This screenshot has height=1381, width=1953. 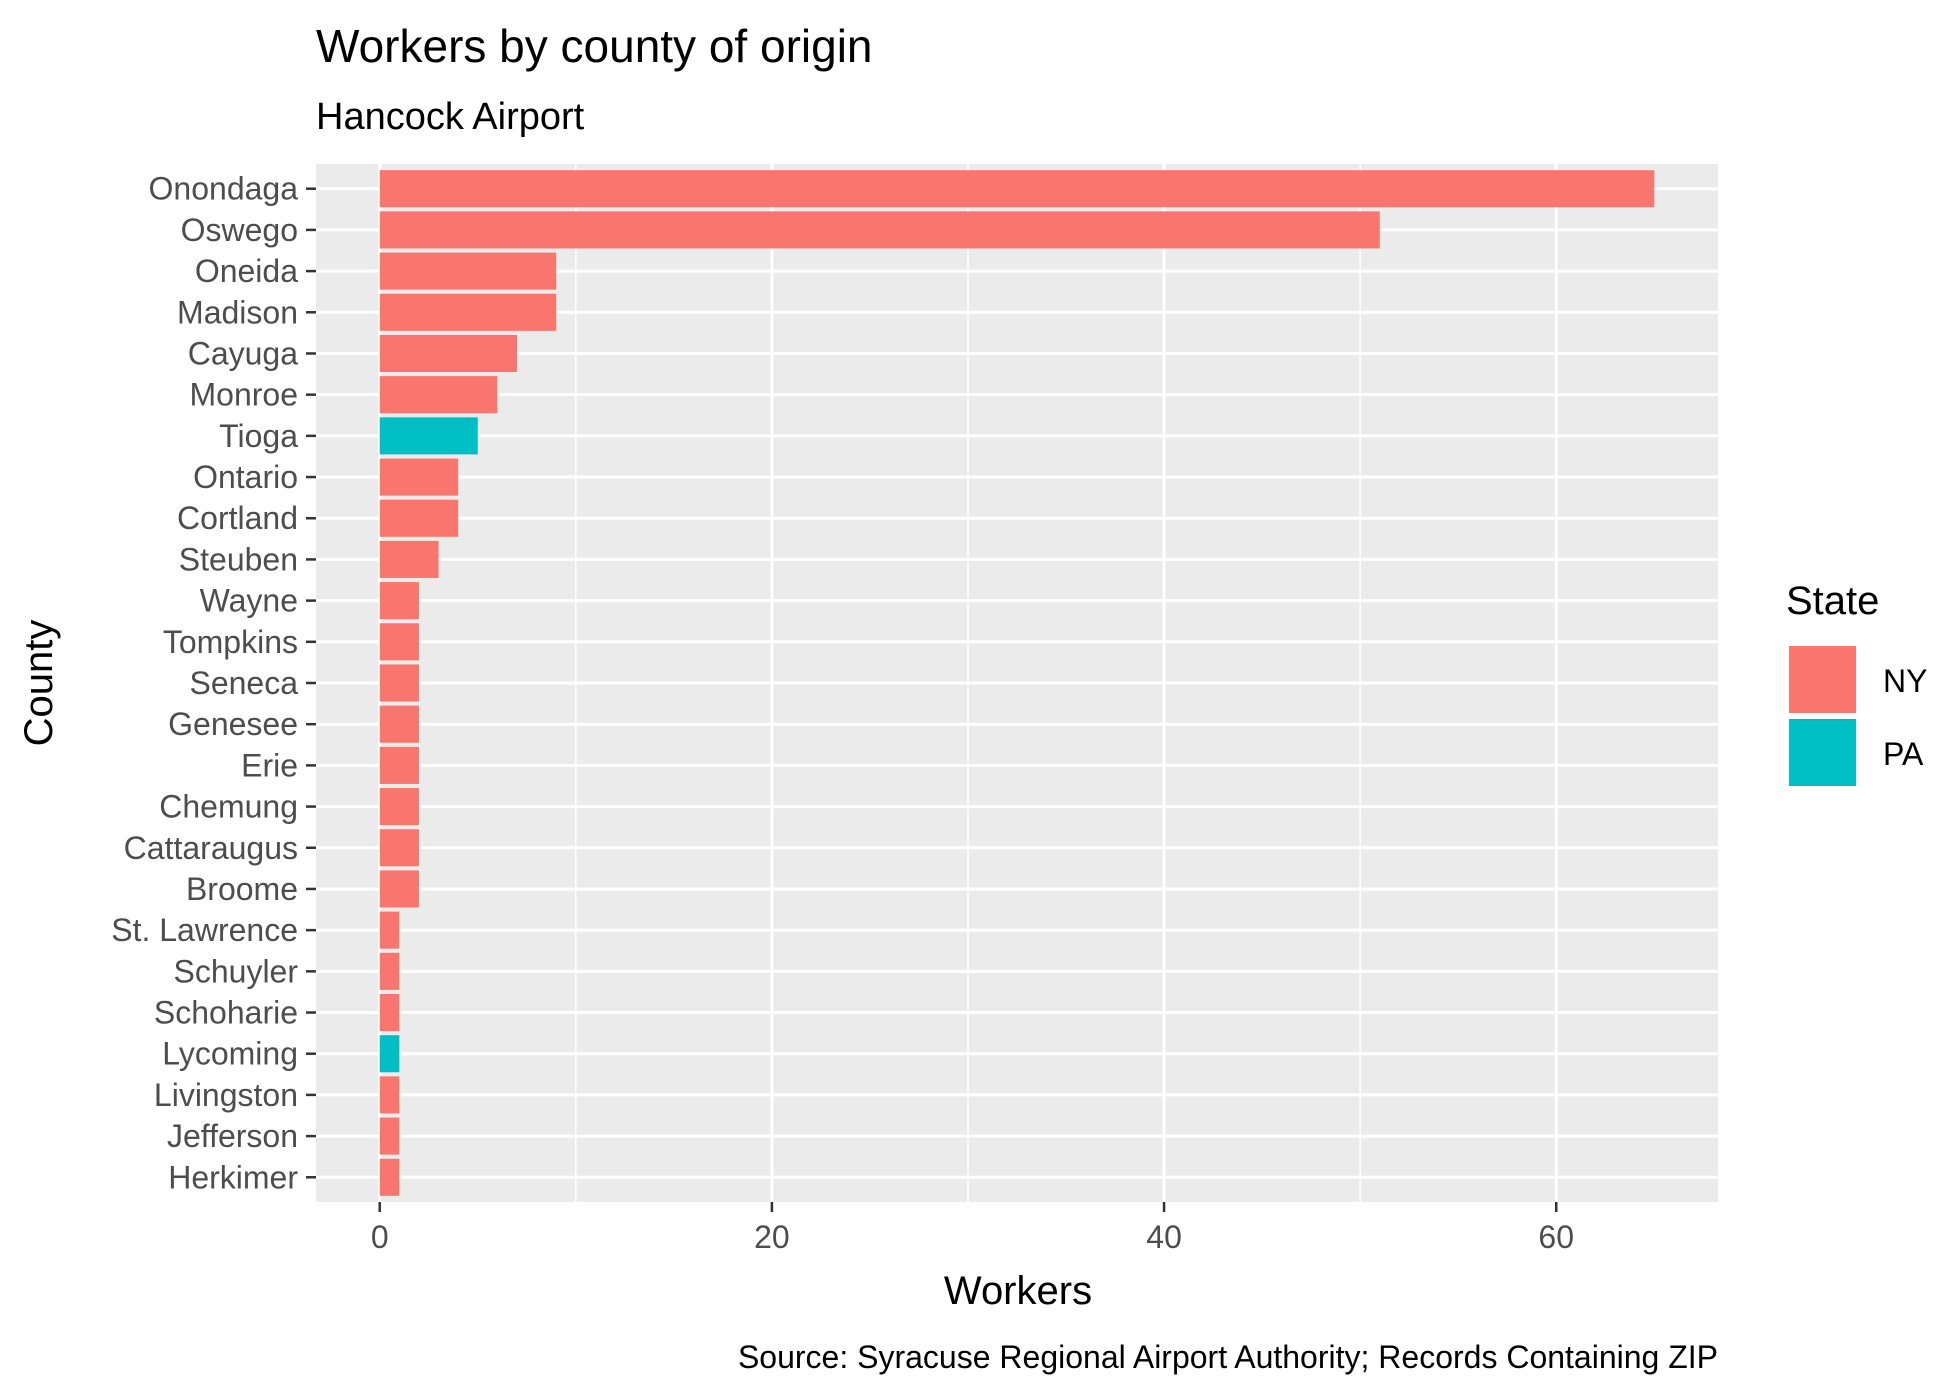 I want to click on bar-cayuga, so click(x=448, y=353).